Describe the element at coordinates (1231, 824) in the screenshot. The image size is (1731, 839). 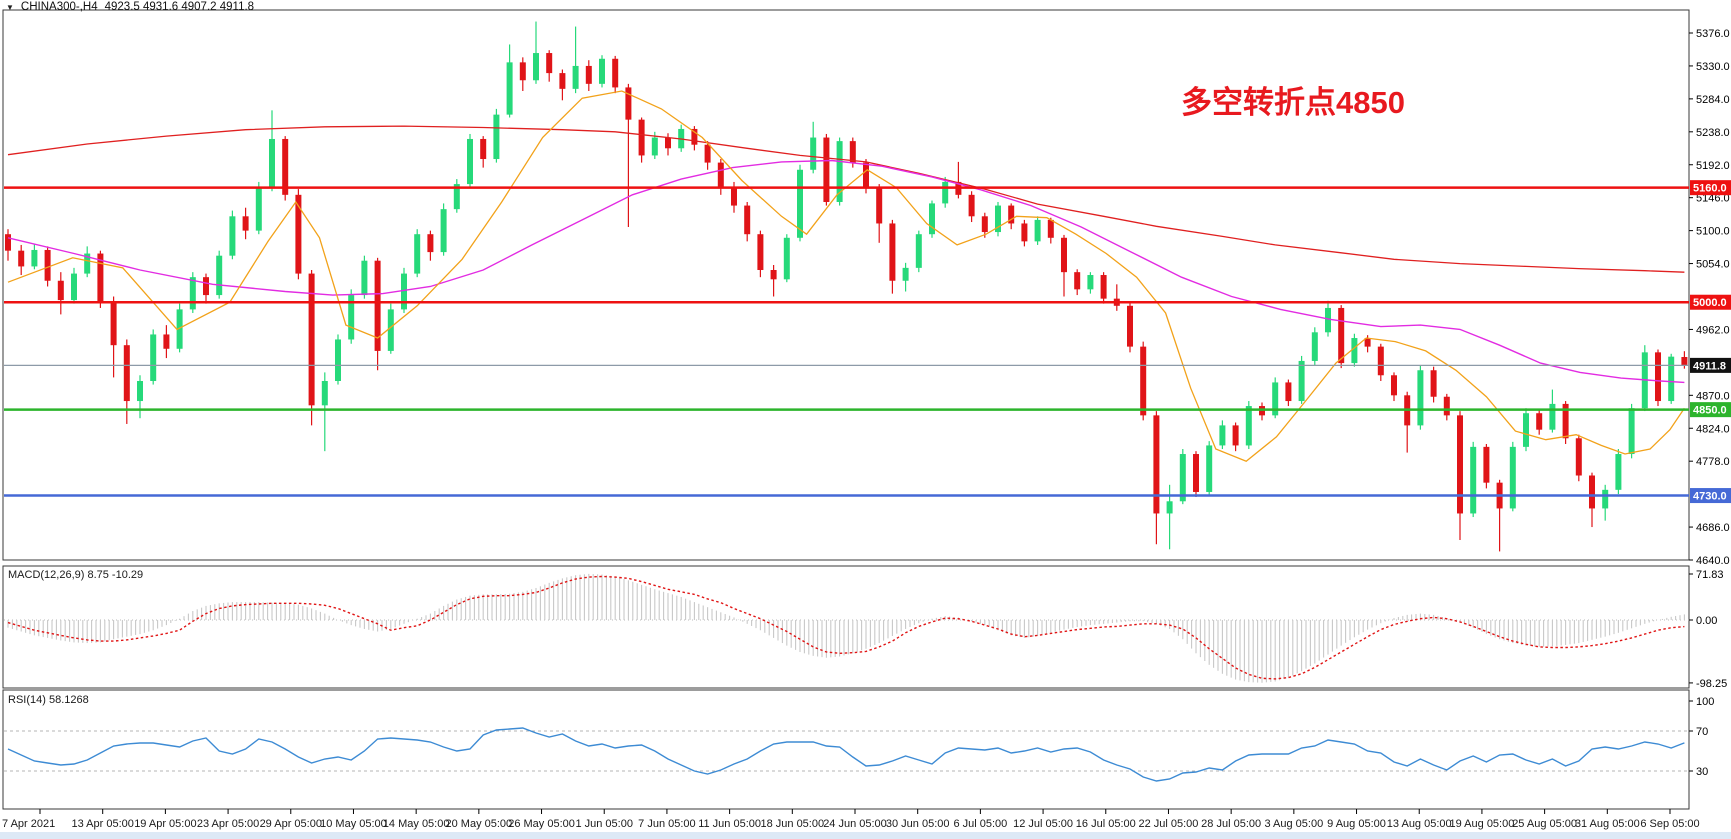
I see `date-label: 28 Jul 05:00` at that location.